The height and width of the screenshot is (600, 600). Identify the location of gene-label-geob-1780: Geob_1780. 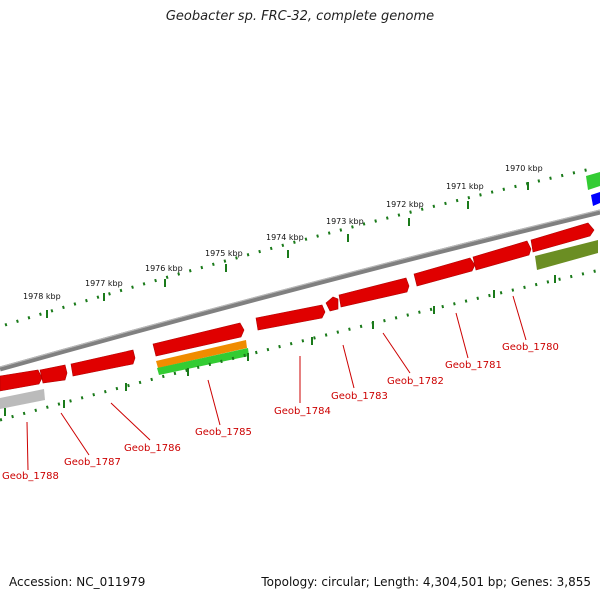
(530, 347).